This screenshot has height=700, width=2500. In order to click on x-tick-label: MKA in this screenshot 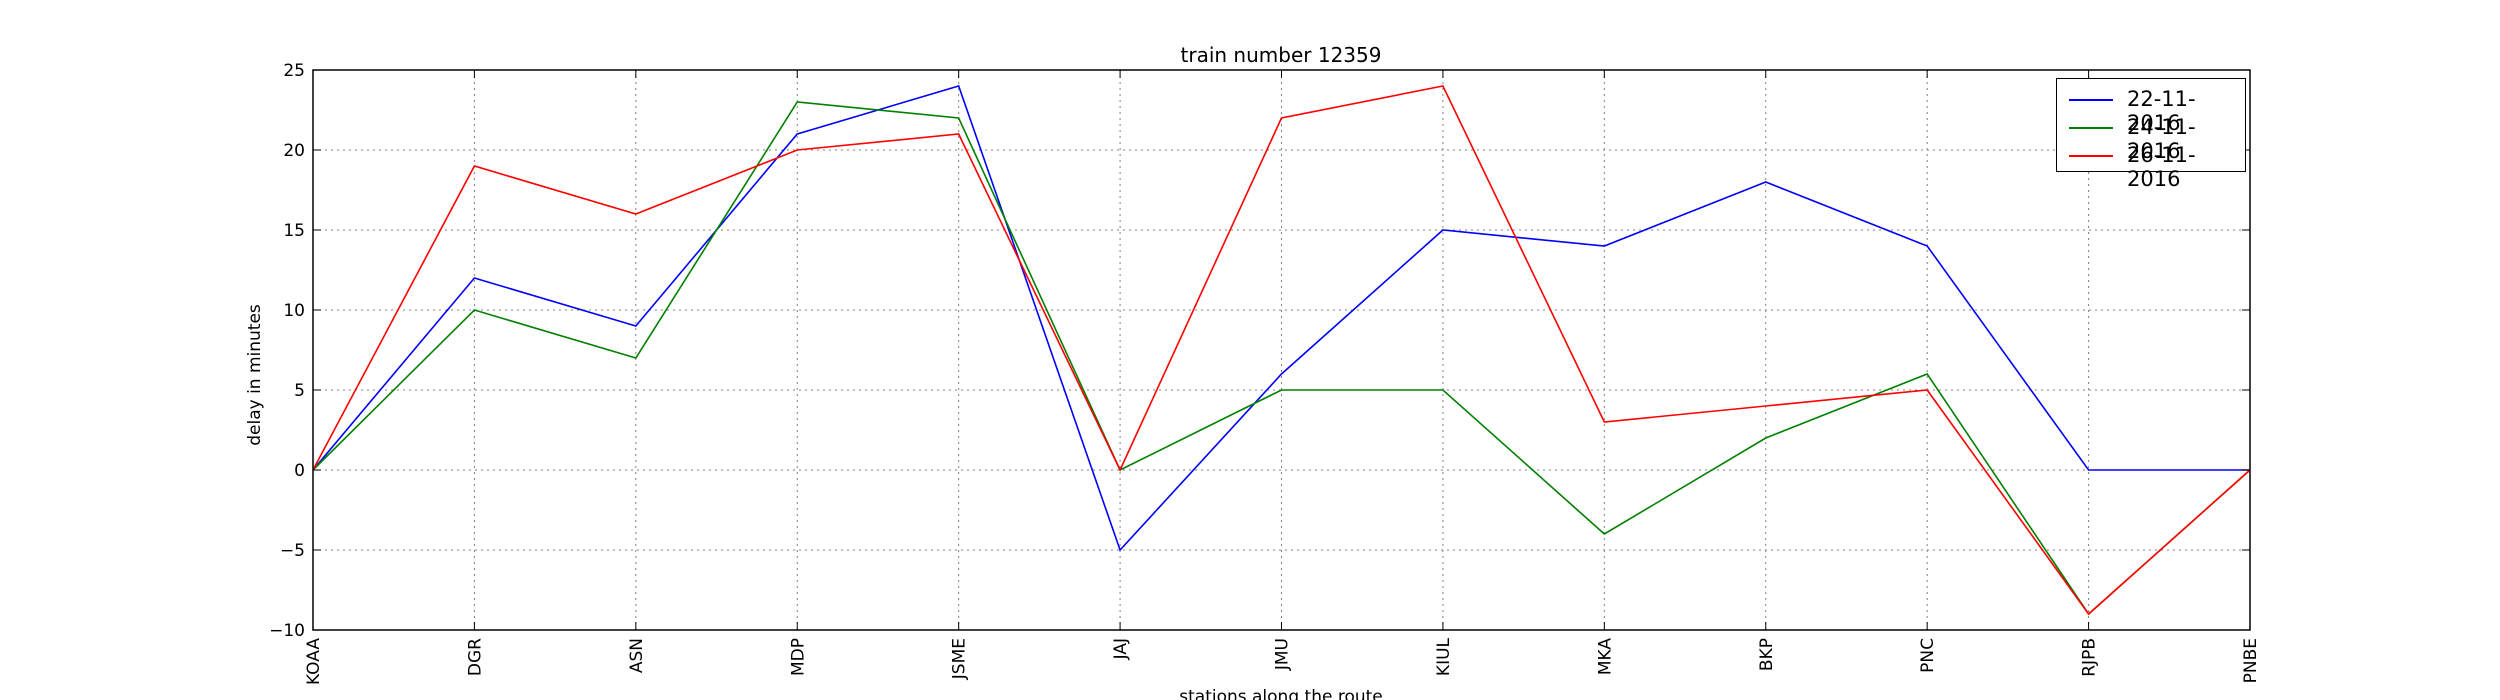, I will do `click(1605, 657)`.